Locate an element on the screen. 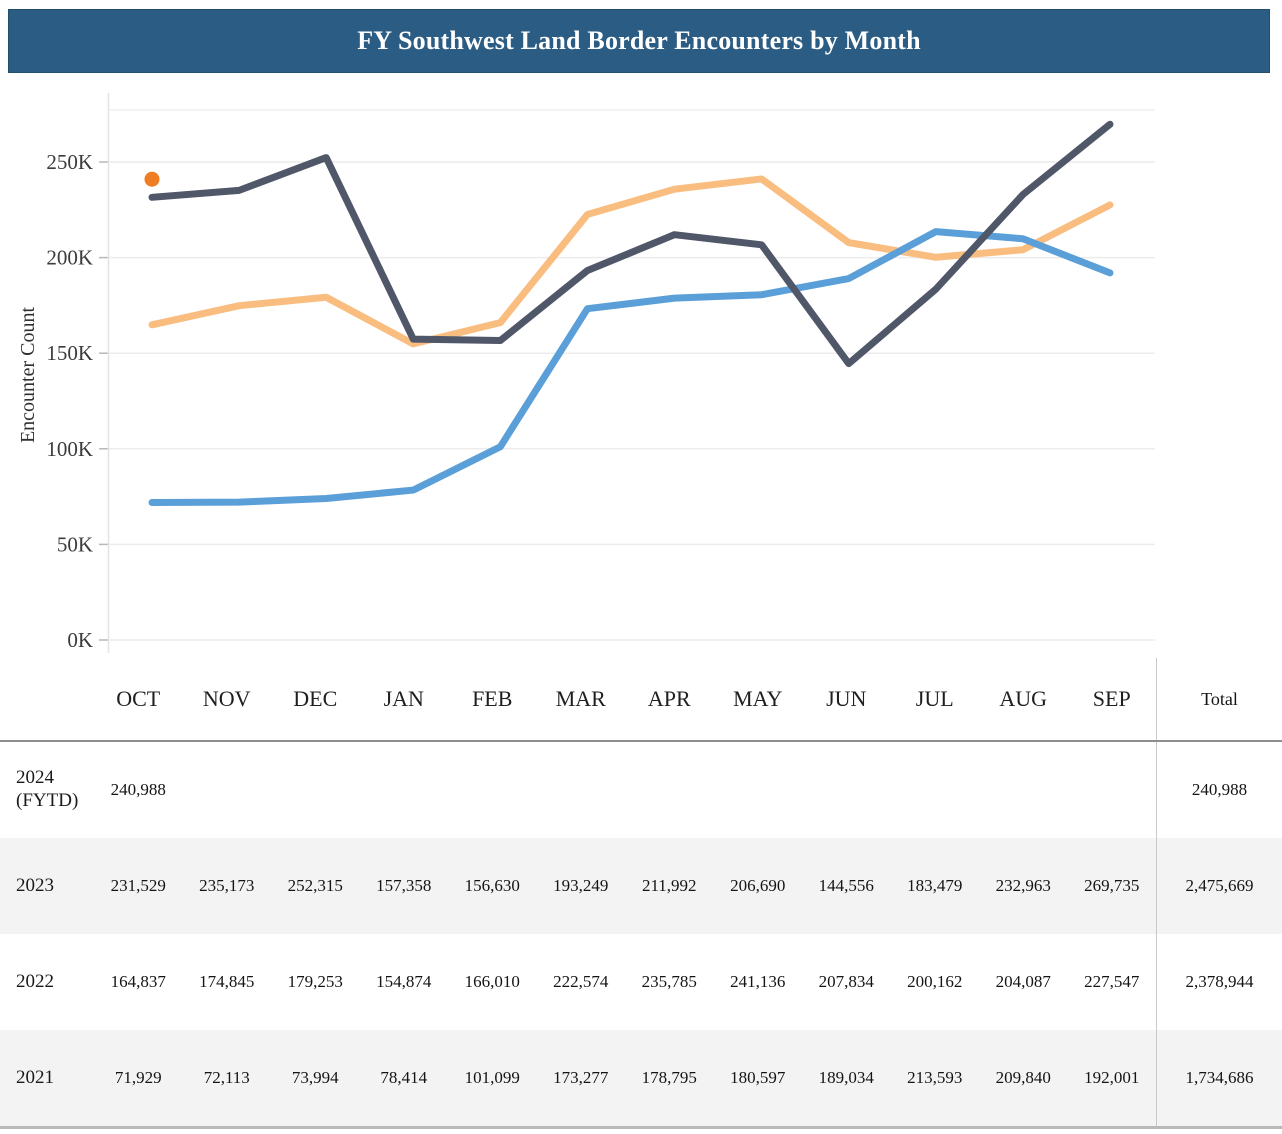  encounter-value-cell: 227,547 is located at coordinates (1112, 981).